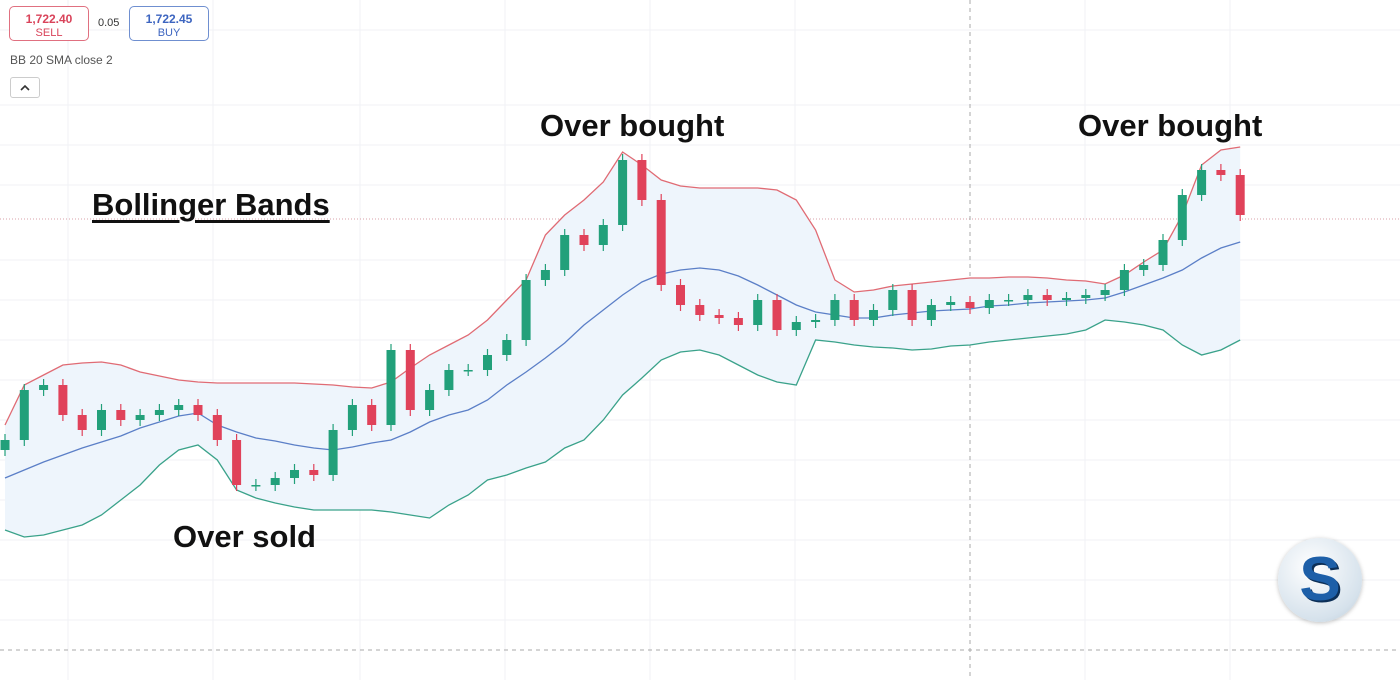 This screenshot has width=1400, height=680. I want to click on annotation: Bollinger Bands, so click(211, 204).